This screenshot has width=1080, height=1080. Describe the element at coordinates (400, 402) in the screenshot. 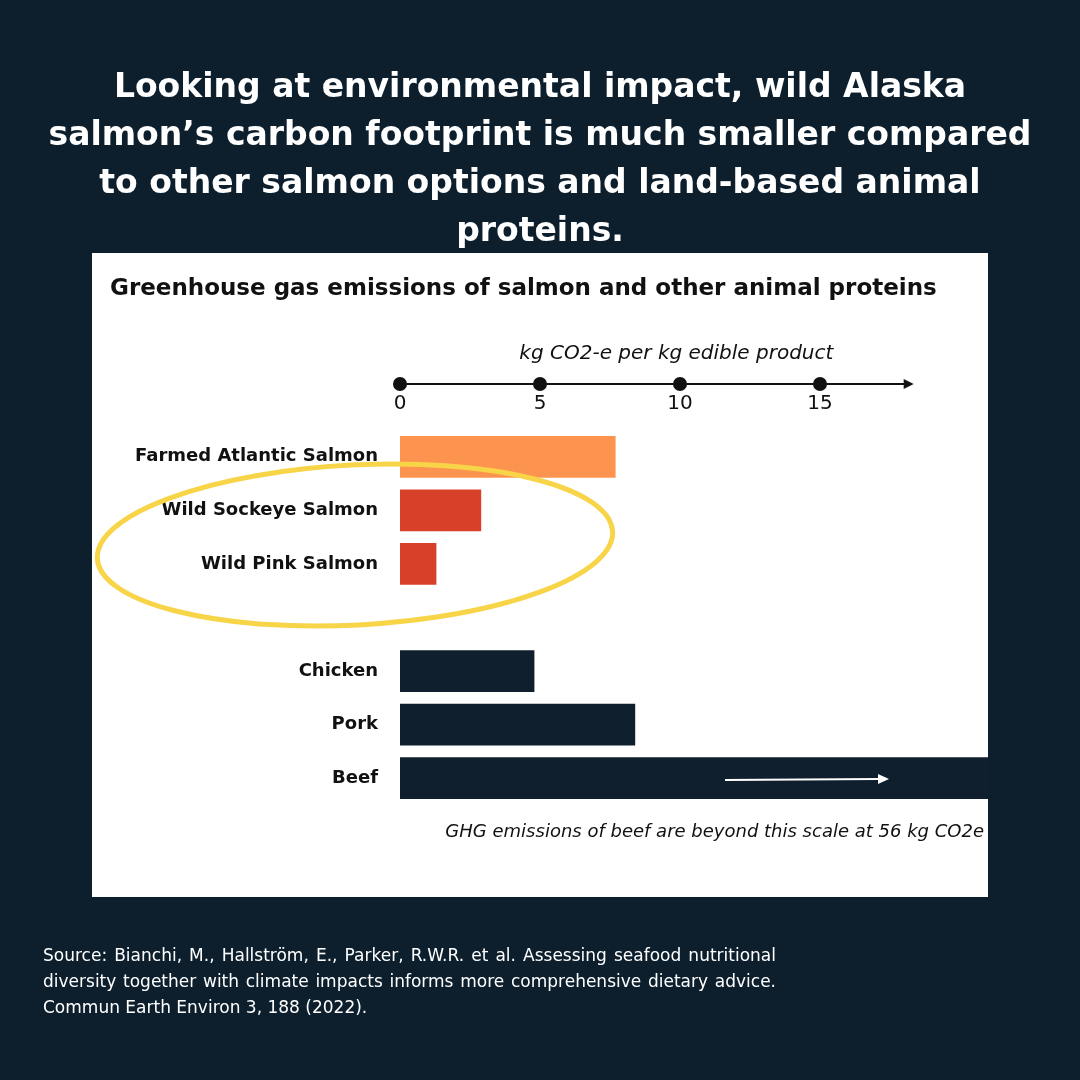

I see `x-tick-label: 0` at that location.